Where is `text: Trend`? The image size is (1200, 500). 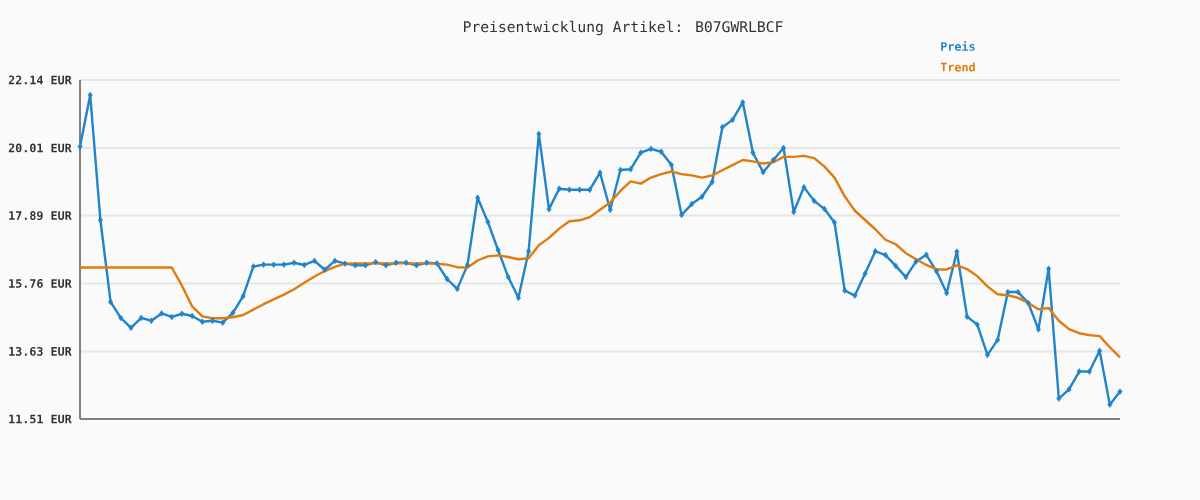
text: Trend is located at coordinates (957, 67).